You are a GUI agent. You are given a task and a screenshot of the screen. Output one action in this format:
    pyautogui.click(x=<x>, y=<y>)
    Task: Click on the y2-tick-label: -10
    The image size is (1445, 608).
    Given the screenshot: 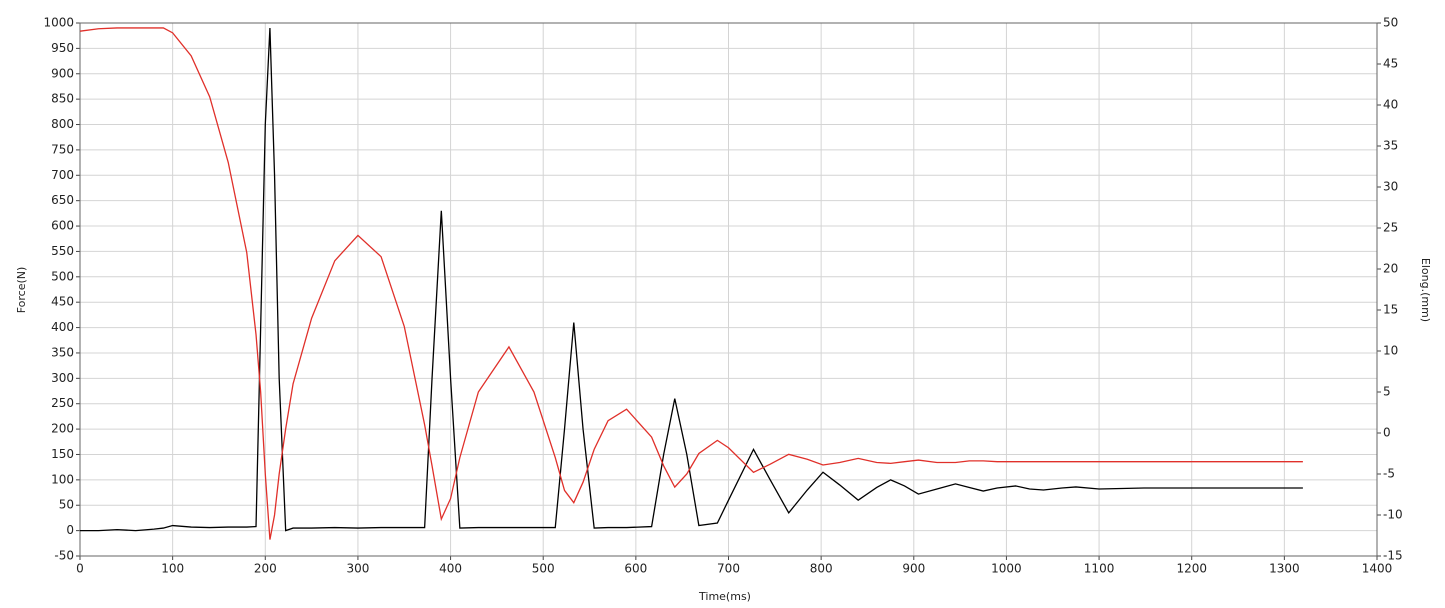 What is the action you would take?
    pyautogui.click(x=1393, y=515)
    